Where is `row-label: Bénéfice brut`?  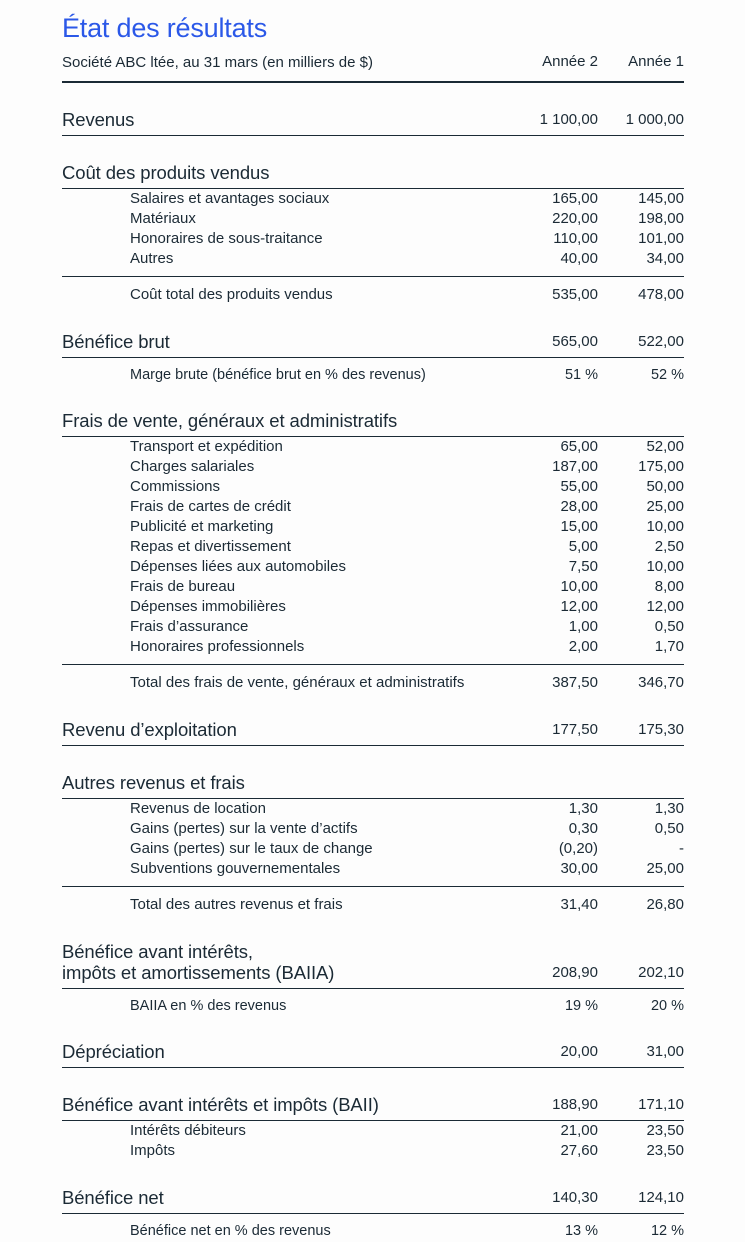 row-label: Bénéfice brut is located at coordinates (116, 341).